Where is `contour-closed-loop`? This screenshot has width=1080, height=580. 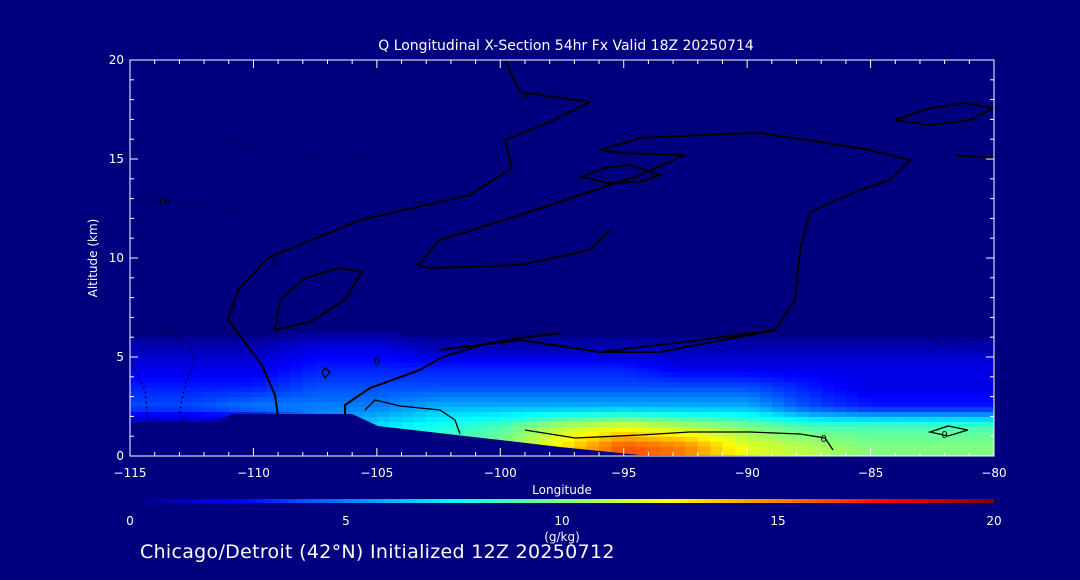 contour-closed-loop is located at coordinates (318, 299).